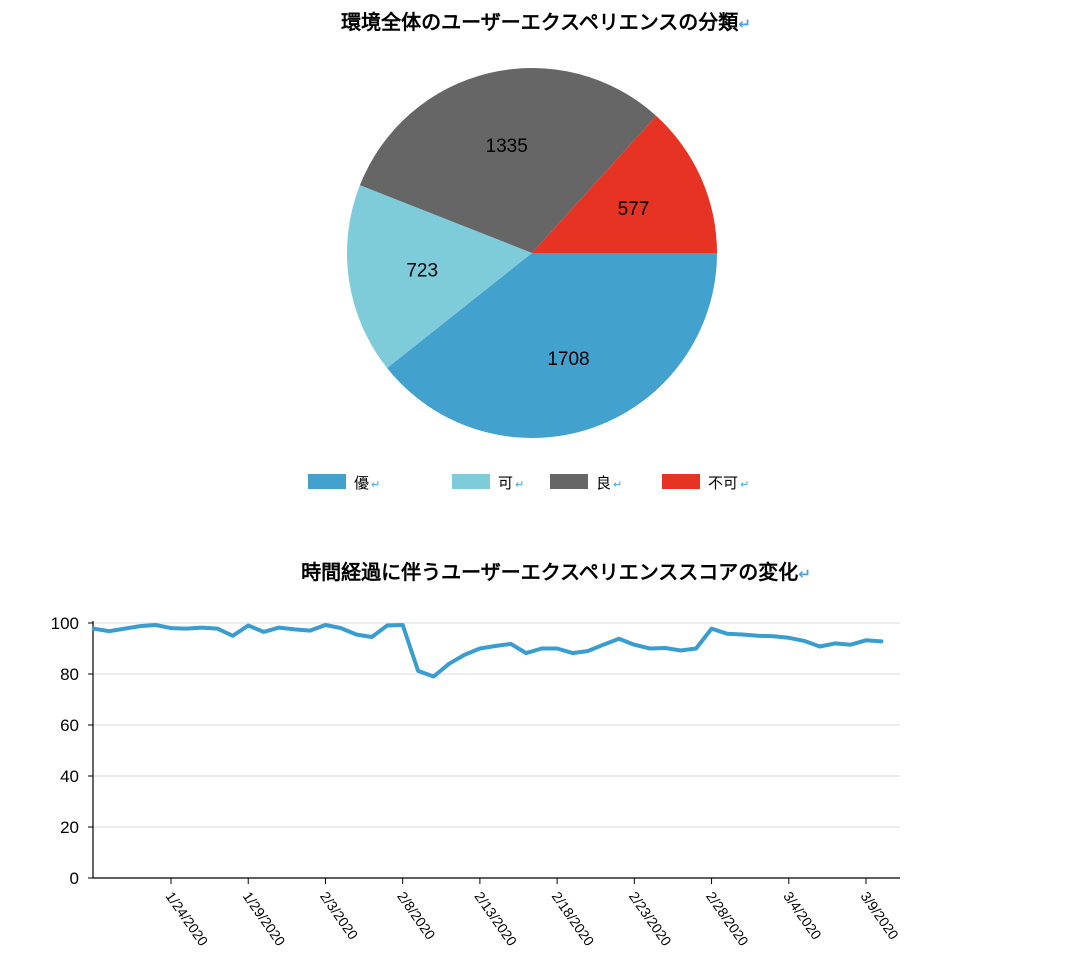 This screenshot has width=1092, height=972. I want to click on pie-chart: 1708 723 1335 577, so click(532, 253).